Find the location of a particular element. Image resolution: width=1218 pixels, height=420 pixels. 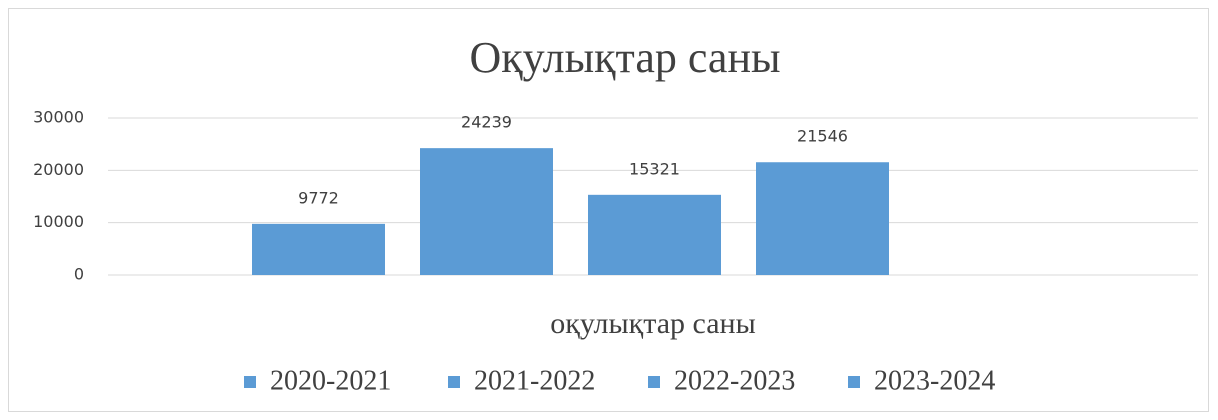

data-label: 21546 is located at coordinates (822, 136).